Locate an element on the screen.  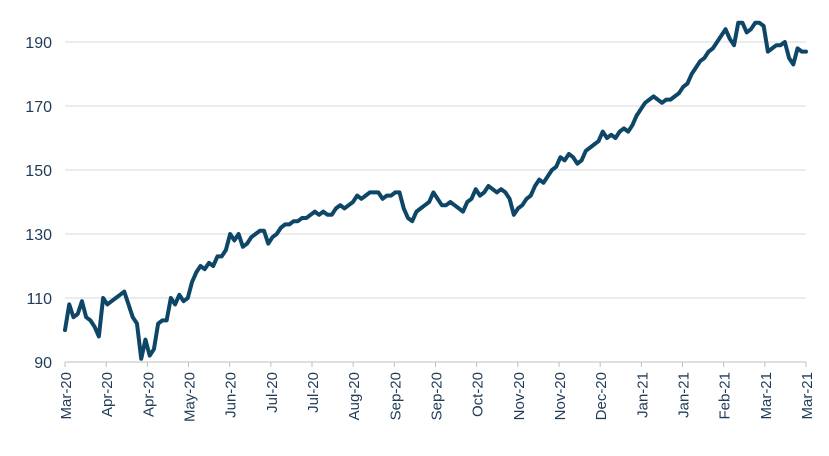
y-tick-label: 170 is located at coordinates (38, 107).